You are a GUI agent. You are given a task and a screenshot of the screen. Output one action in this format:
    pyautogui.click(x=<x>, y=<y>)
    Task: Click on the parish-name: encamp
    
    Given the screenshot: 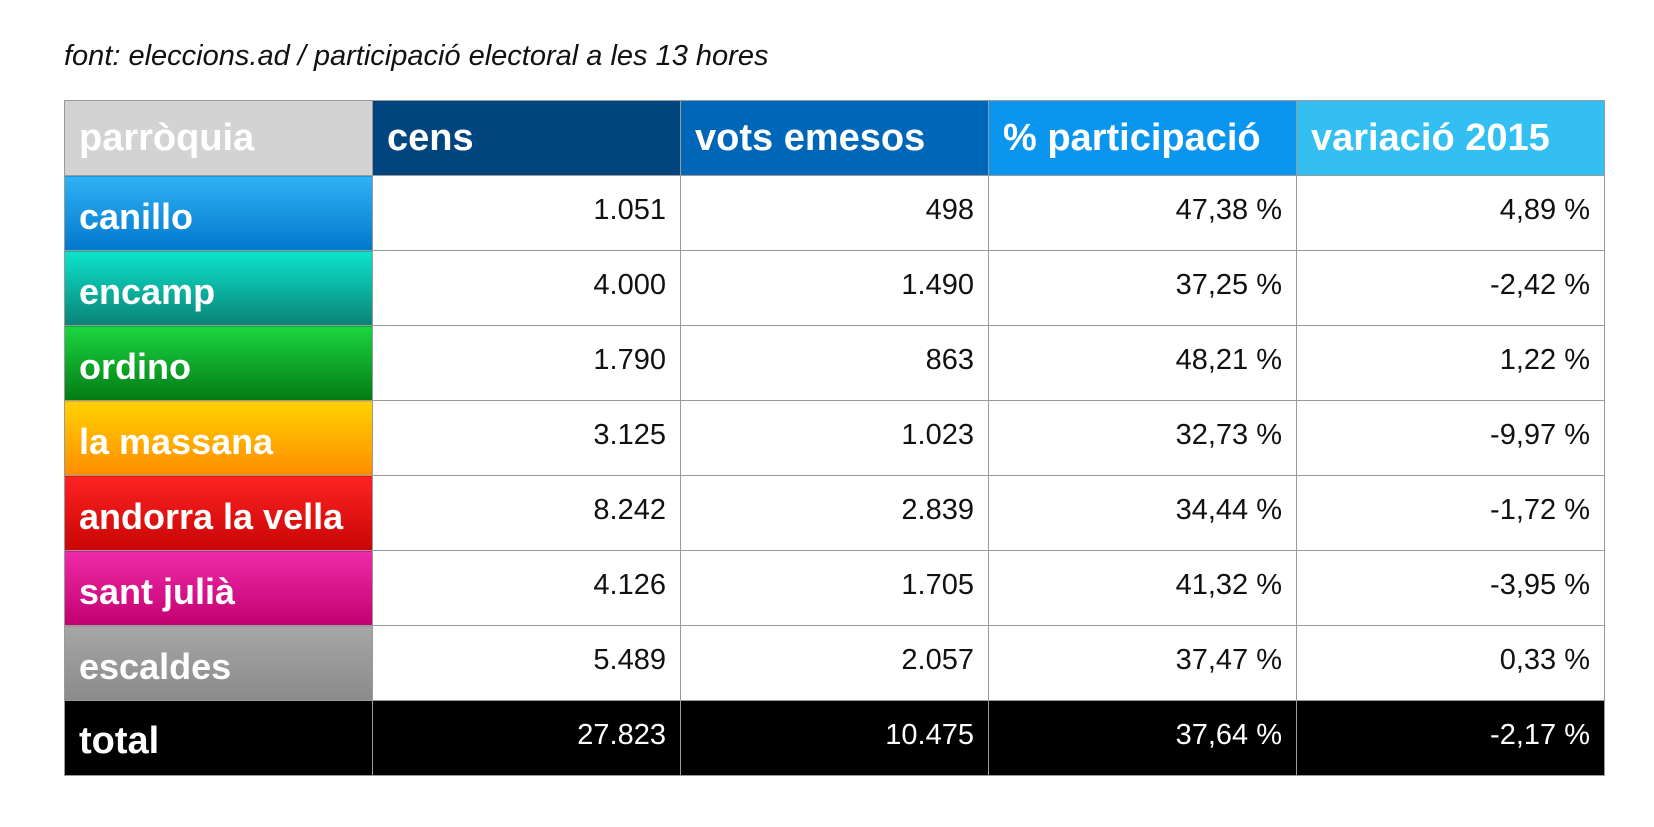 What is the action you would take?
    pyautogui.click(x=218, y=288)
    